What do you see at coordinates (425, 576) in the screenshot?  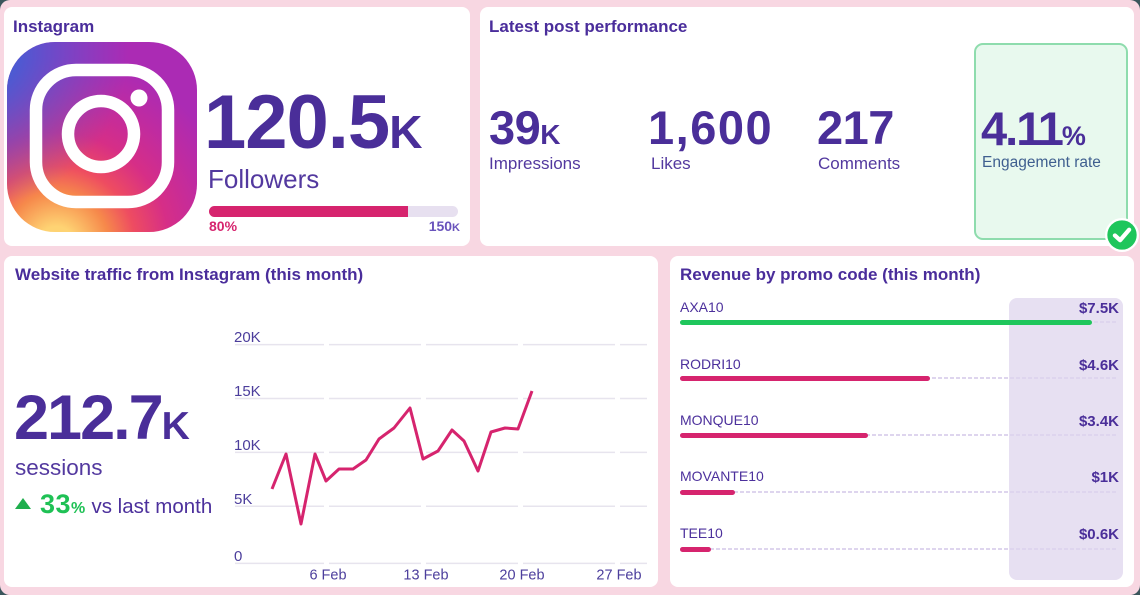 I see `svg-text: 13 Feb` at bounding box center [425, 576].